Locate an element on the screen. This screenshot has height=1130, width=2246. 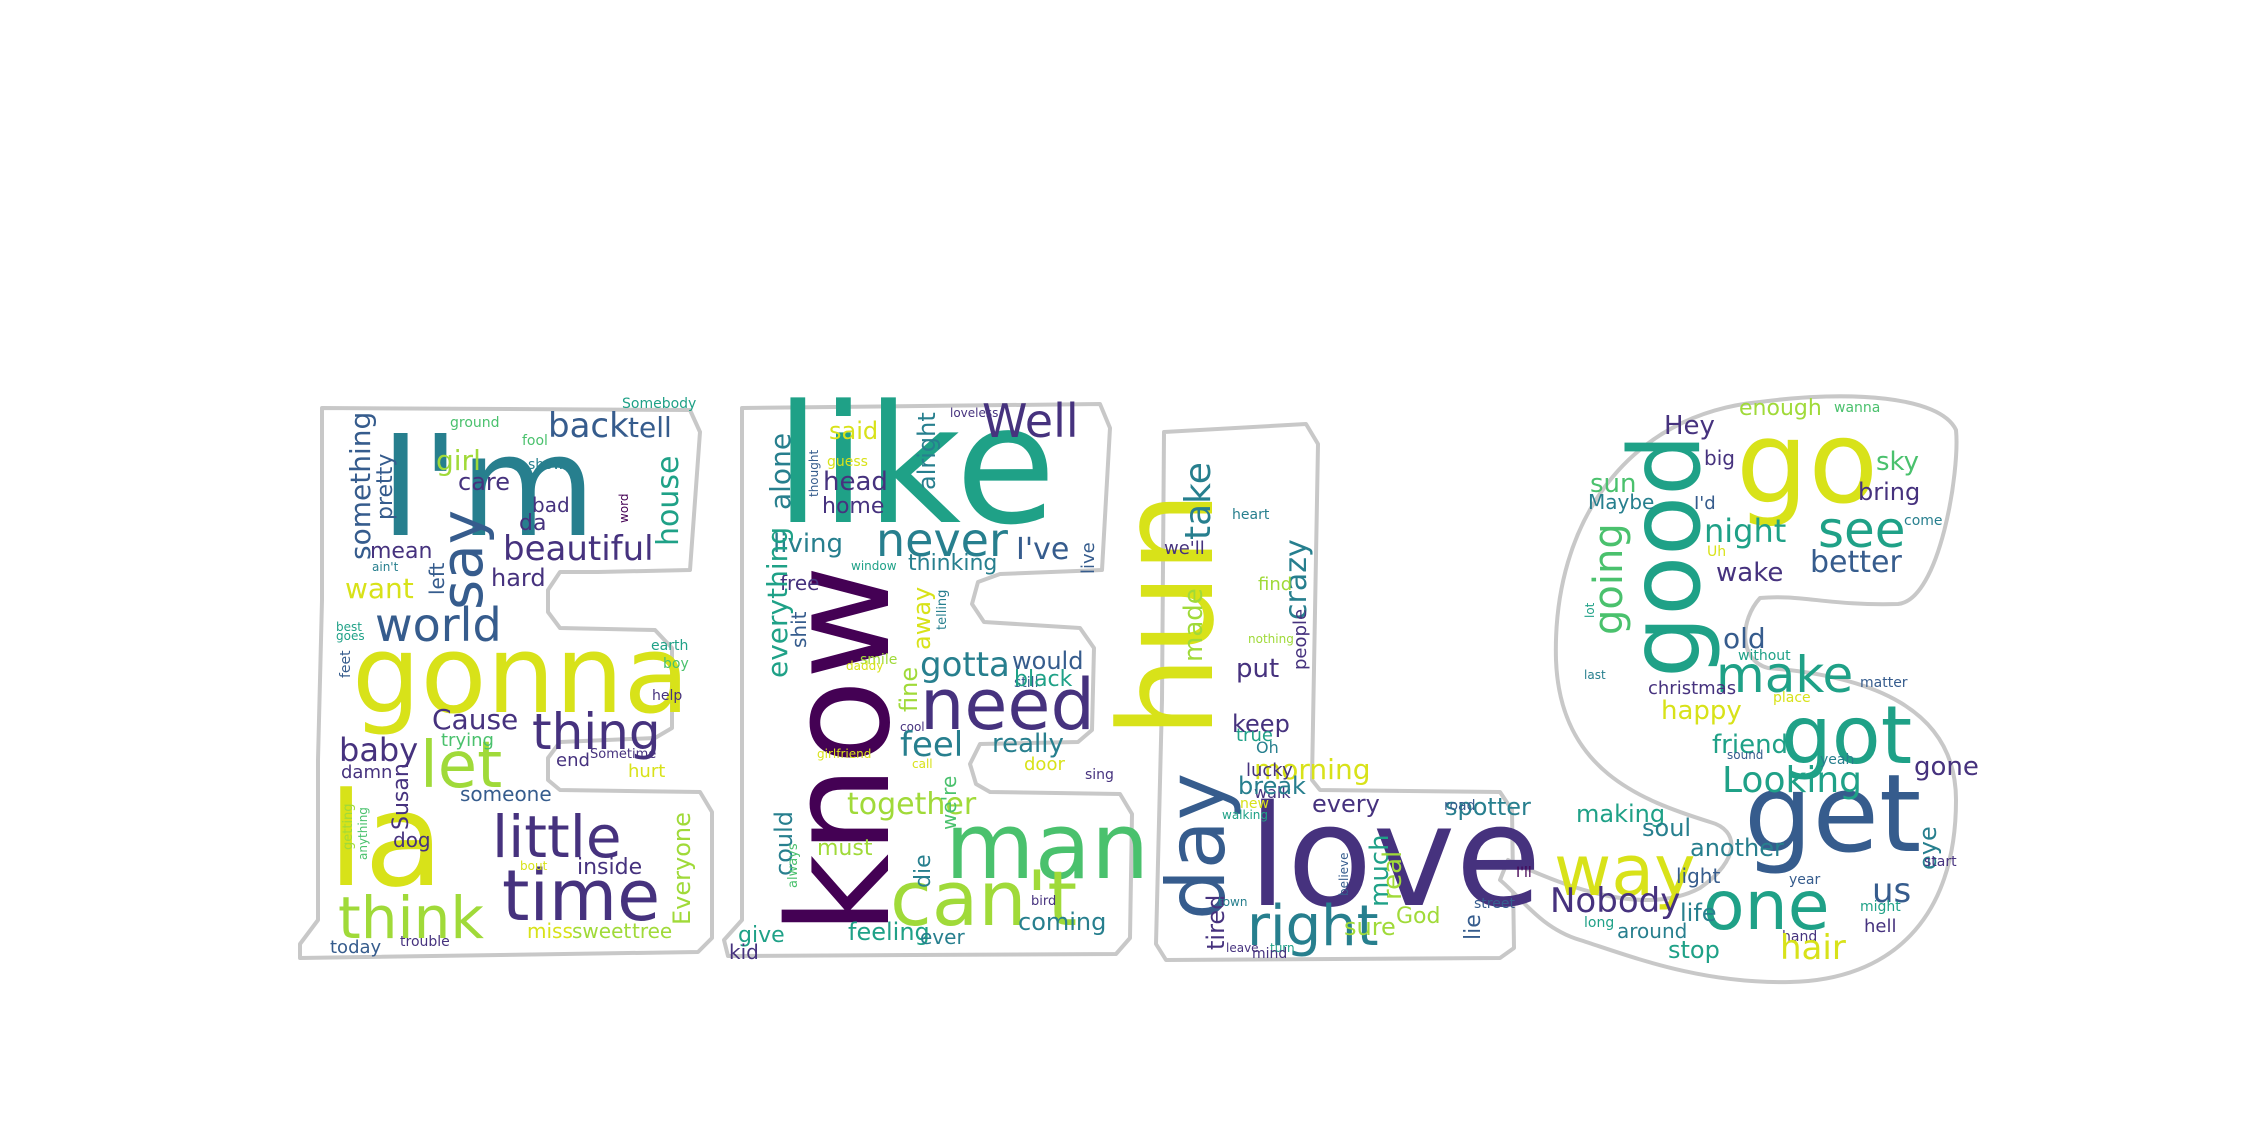
word-0: I'm is located at coordinates (488, 487).